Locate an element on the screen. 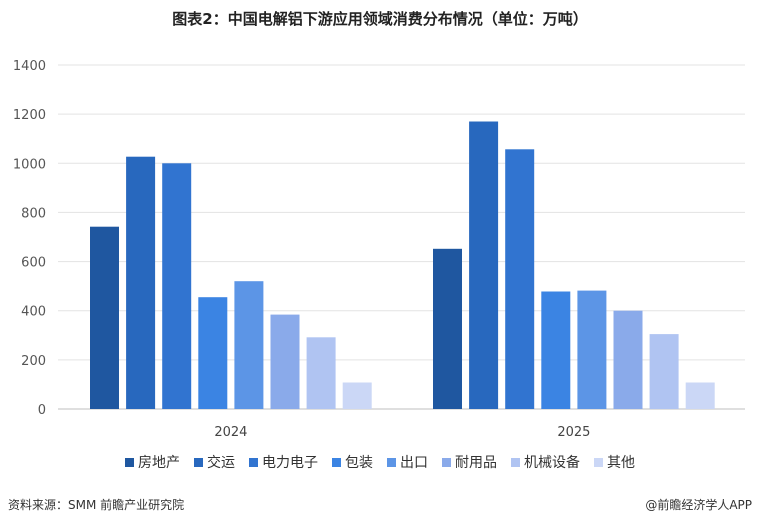 The image size is (760, 524). legend-item: 出口 is located at coordinates (407, 462).